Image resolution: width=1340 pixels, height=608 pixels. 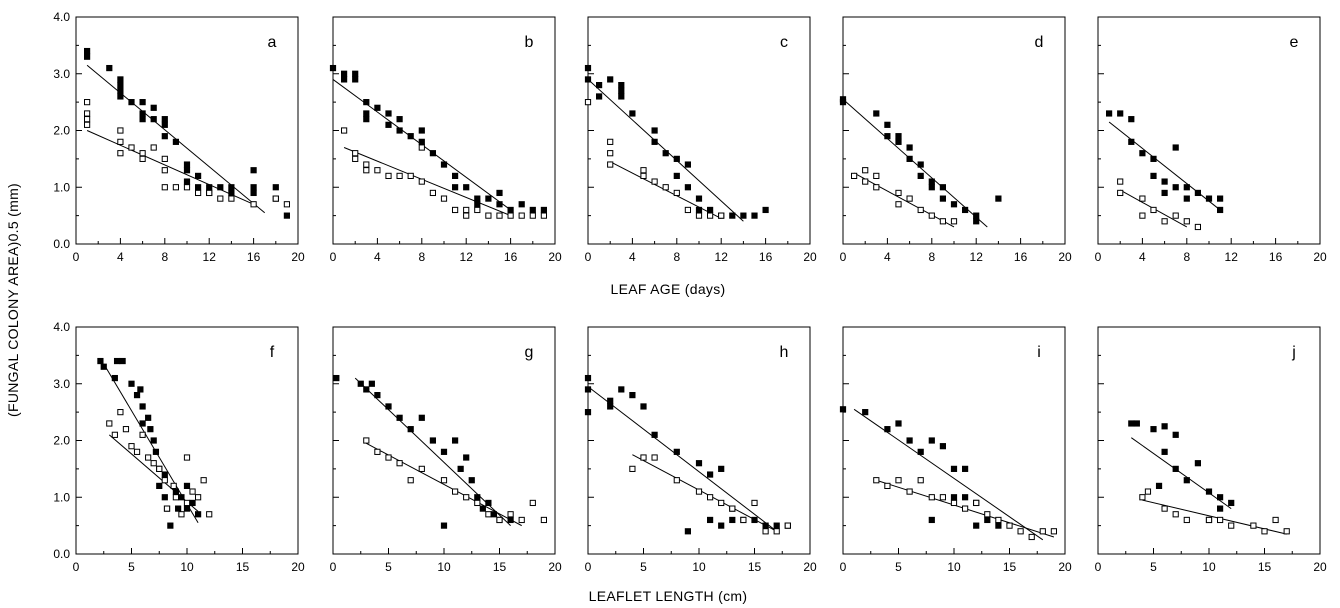 What do you see at coordinates (954, 567) in the screenshot?
I see `x-tick-label: 10` at bounding box center [954, 567].